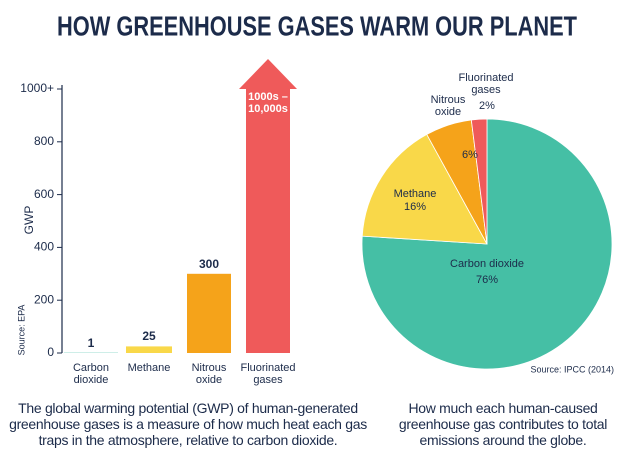 This screenshot has width=634, height=476. Describe the element at coordinates (44, 299) in the screenshot. I see `y-tick-label: 200` at that location.